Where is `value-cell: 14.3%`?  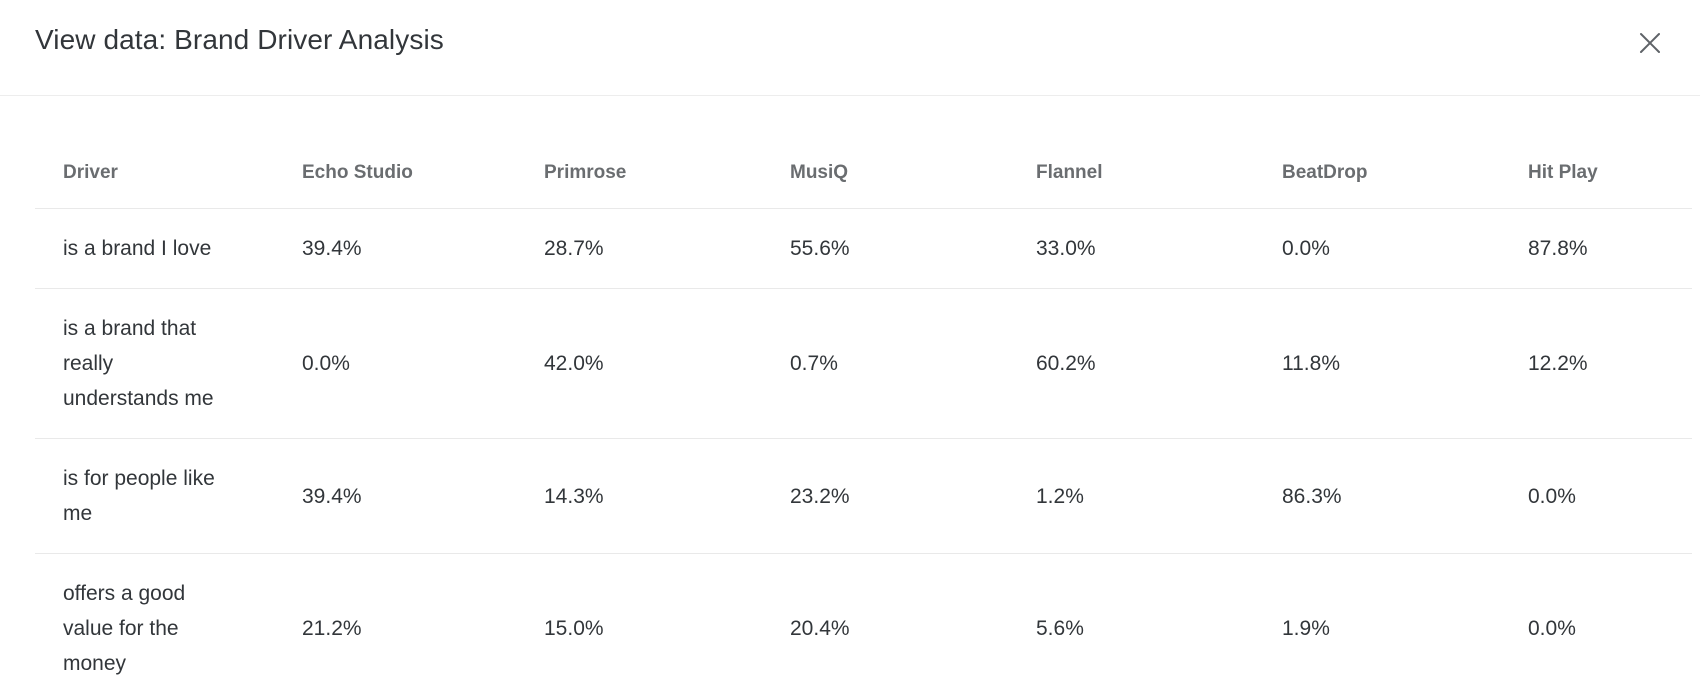
value-cell: 14.3% is located at coordinates (574, 496).